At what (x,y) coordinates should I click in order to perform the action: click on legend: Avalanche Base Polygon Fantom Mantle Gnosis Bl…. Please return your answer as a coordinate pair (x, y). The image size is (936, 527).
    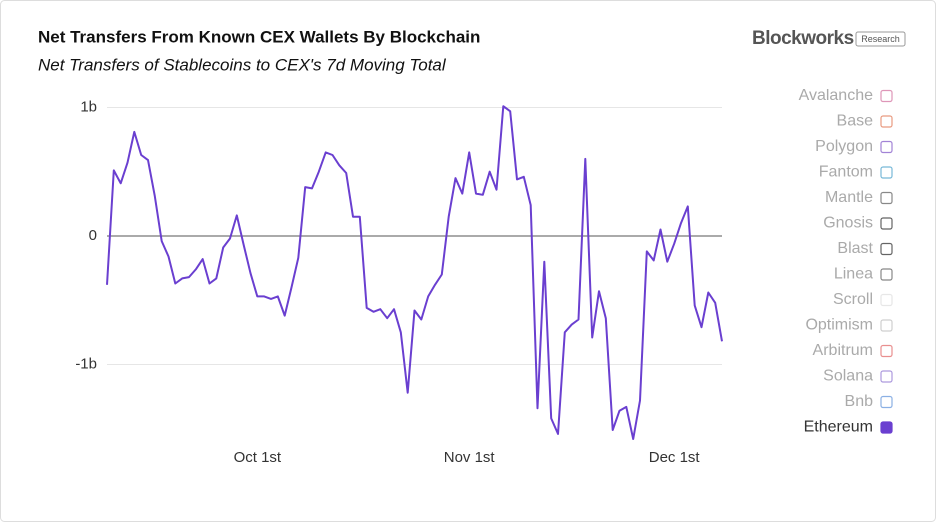
    Looking at the image, I should click on (846, 261).